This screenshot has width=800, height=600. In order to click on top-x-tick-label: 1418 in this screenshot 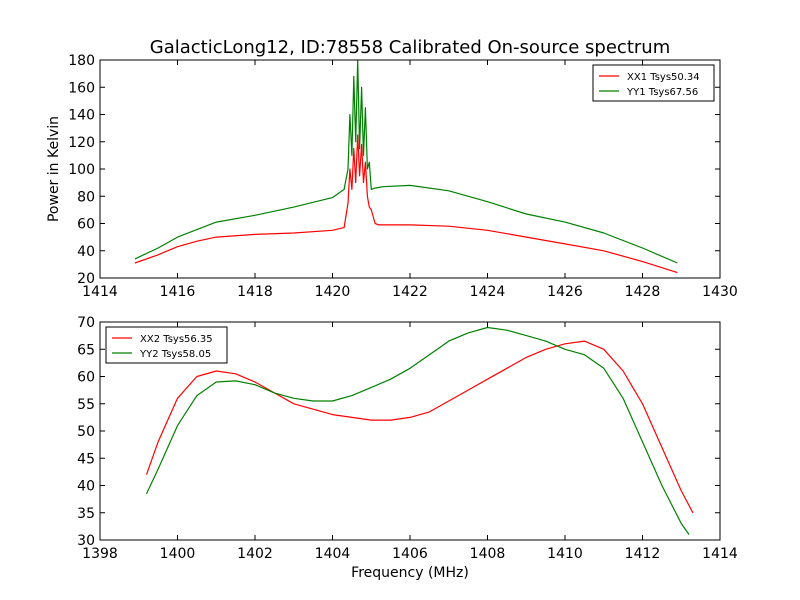, I will do `click(255, 292)`.